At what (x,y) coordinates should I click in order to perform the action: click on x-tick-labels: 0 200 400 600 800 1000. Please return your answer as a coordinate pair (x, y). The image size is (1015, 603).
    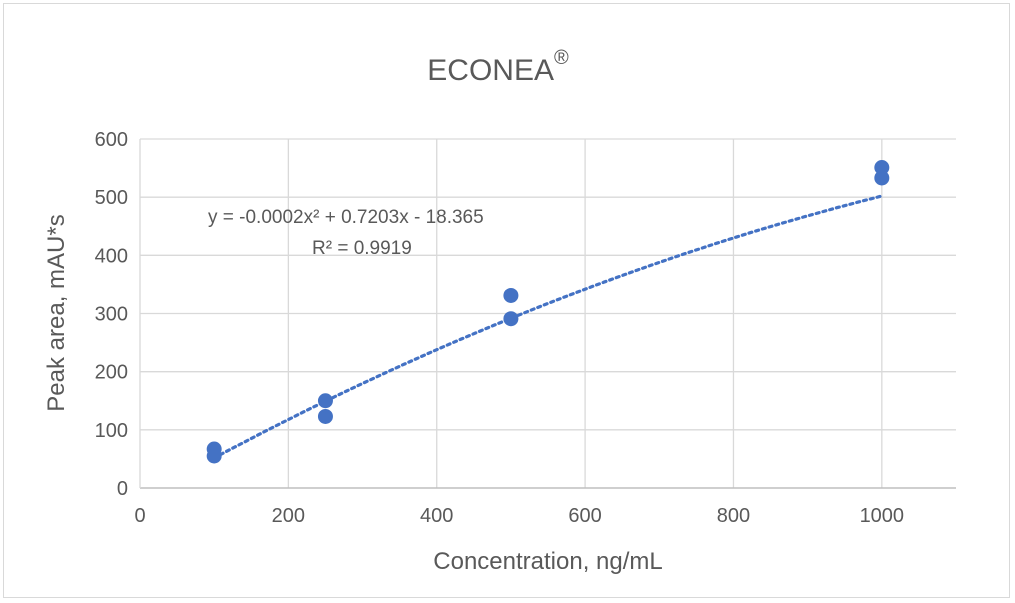
    Looking at the image, I should click on (519, 516).